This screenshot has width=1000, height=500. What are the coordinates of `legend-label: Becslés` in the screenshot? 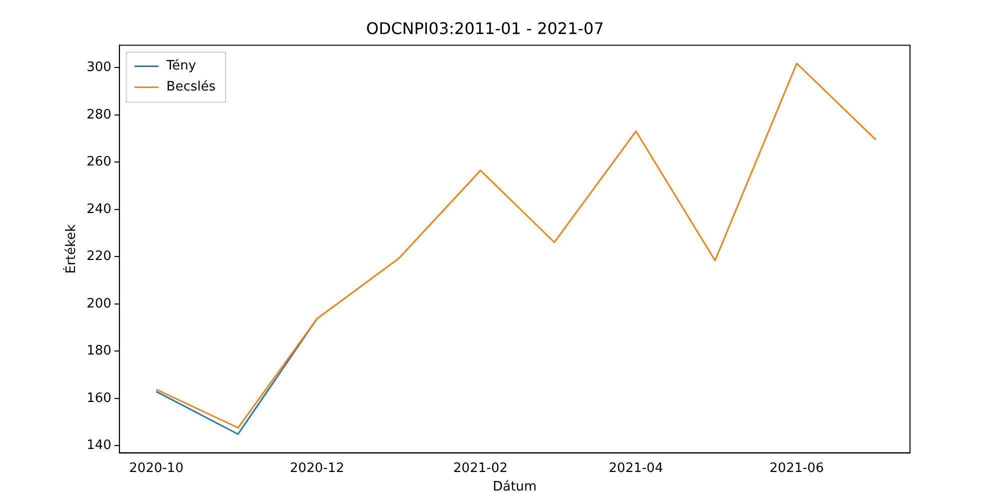 It's located at (191, 87).